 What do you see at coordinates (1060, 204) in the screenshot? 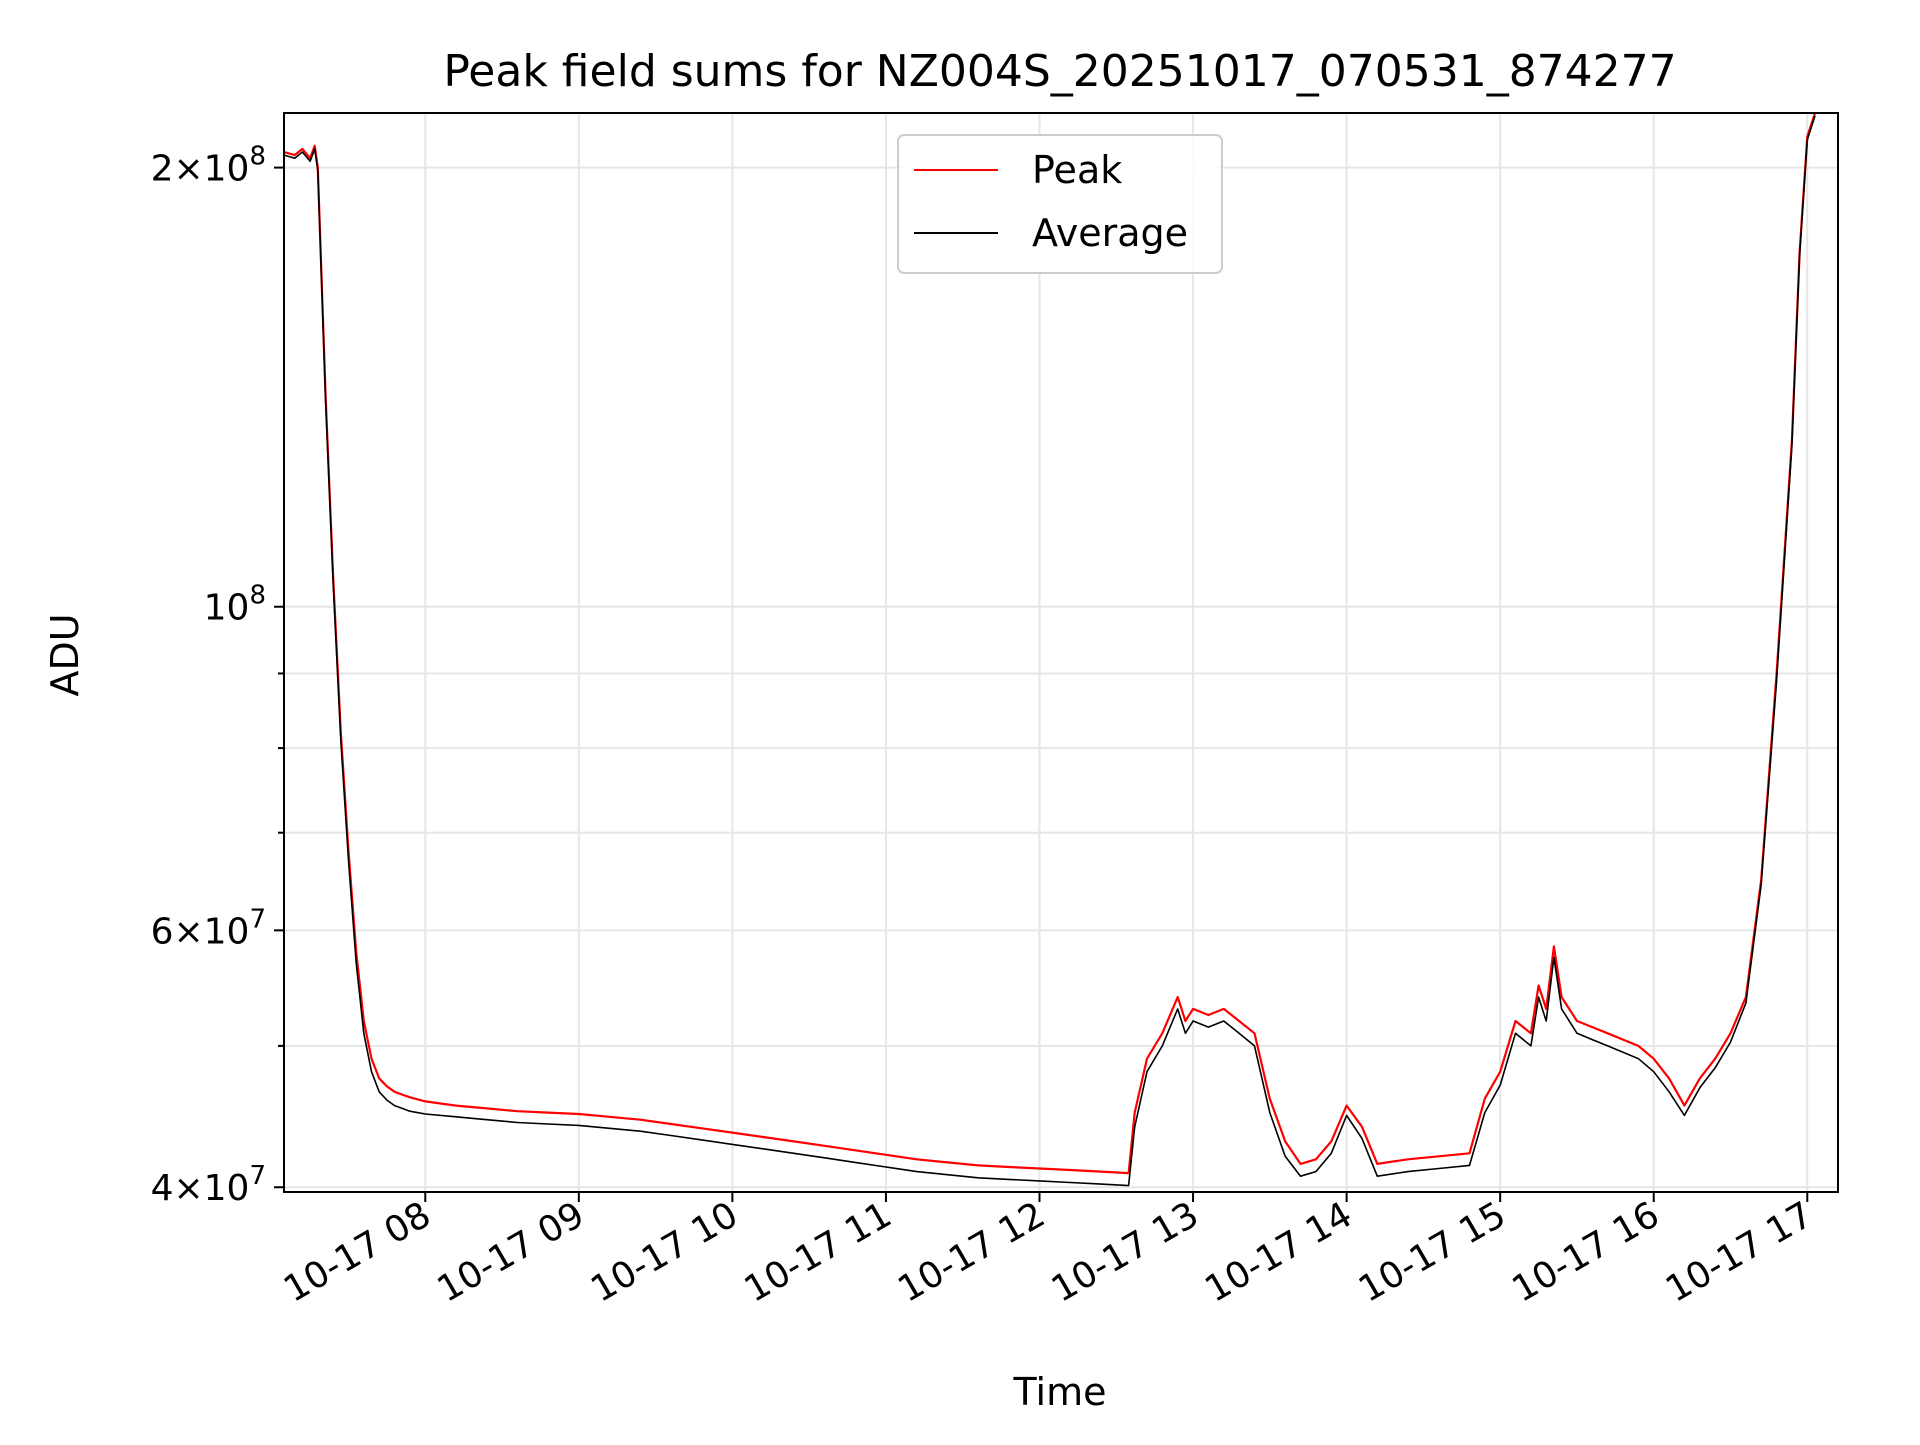
I see `legend: Peak Average` at bounding box center [1060, 204].